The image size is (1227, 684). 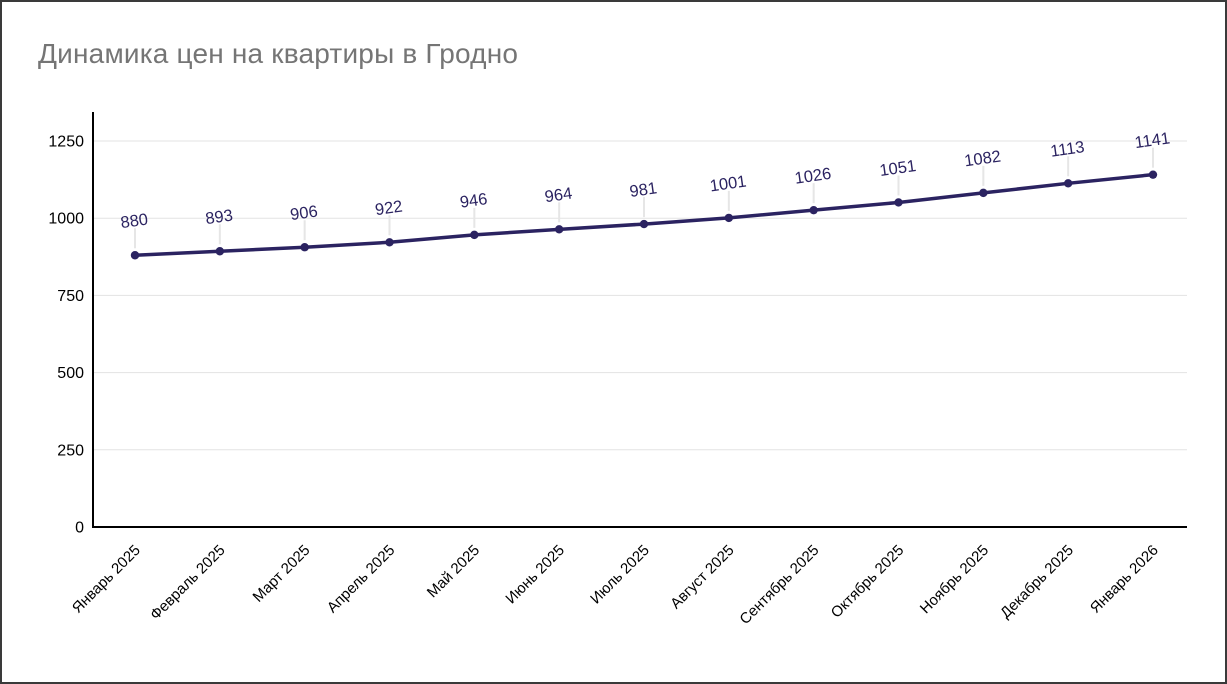 What do you see at coordinates (219, 217) in the screenshot?
I see `value-label: 893` at bounding box center [219, 217].